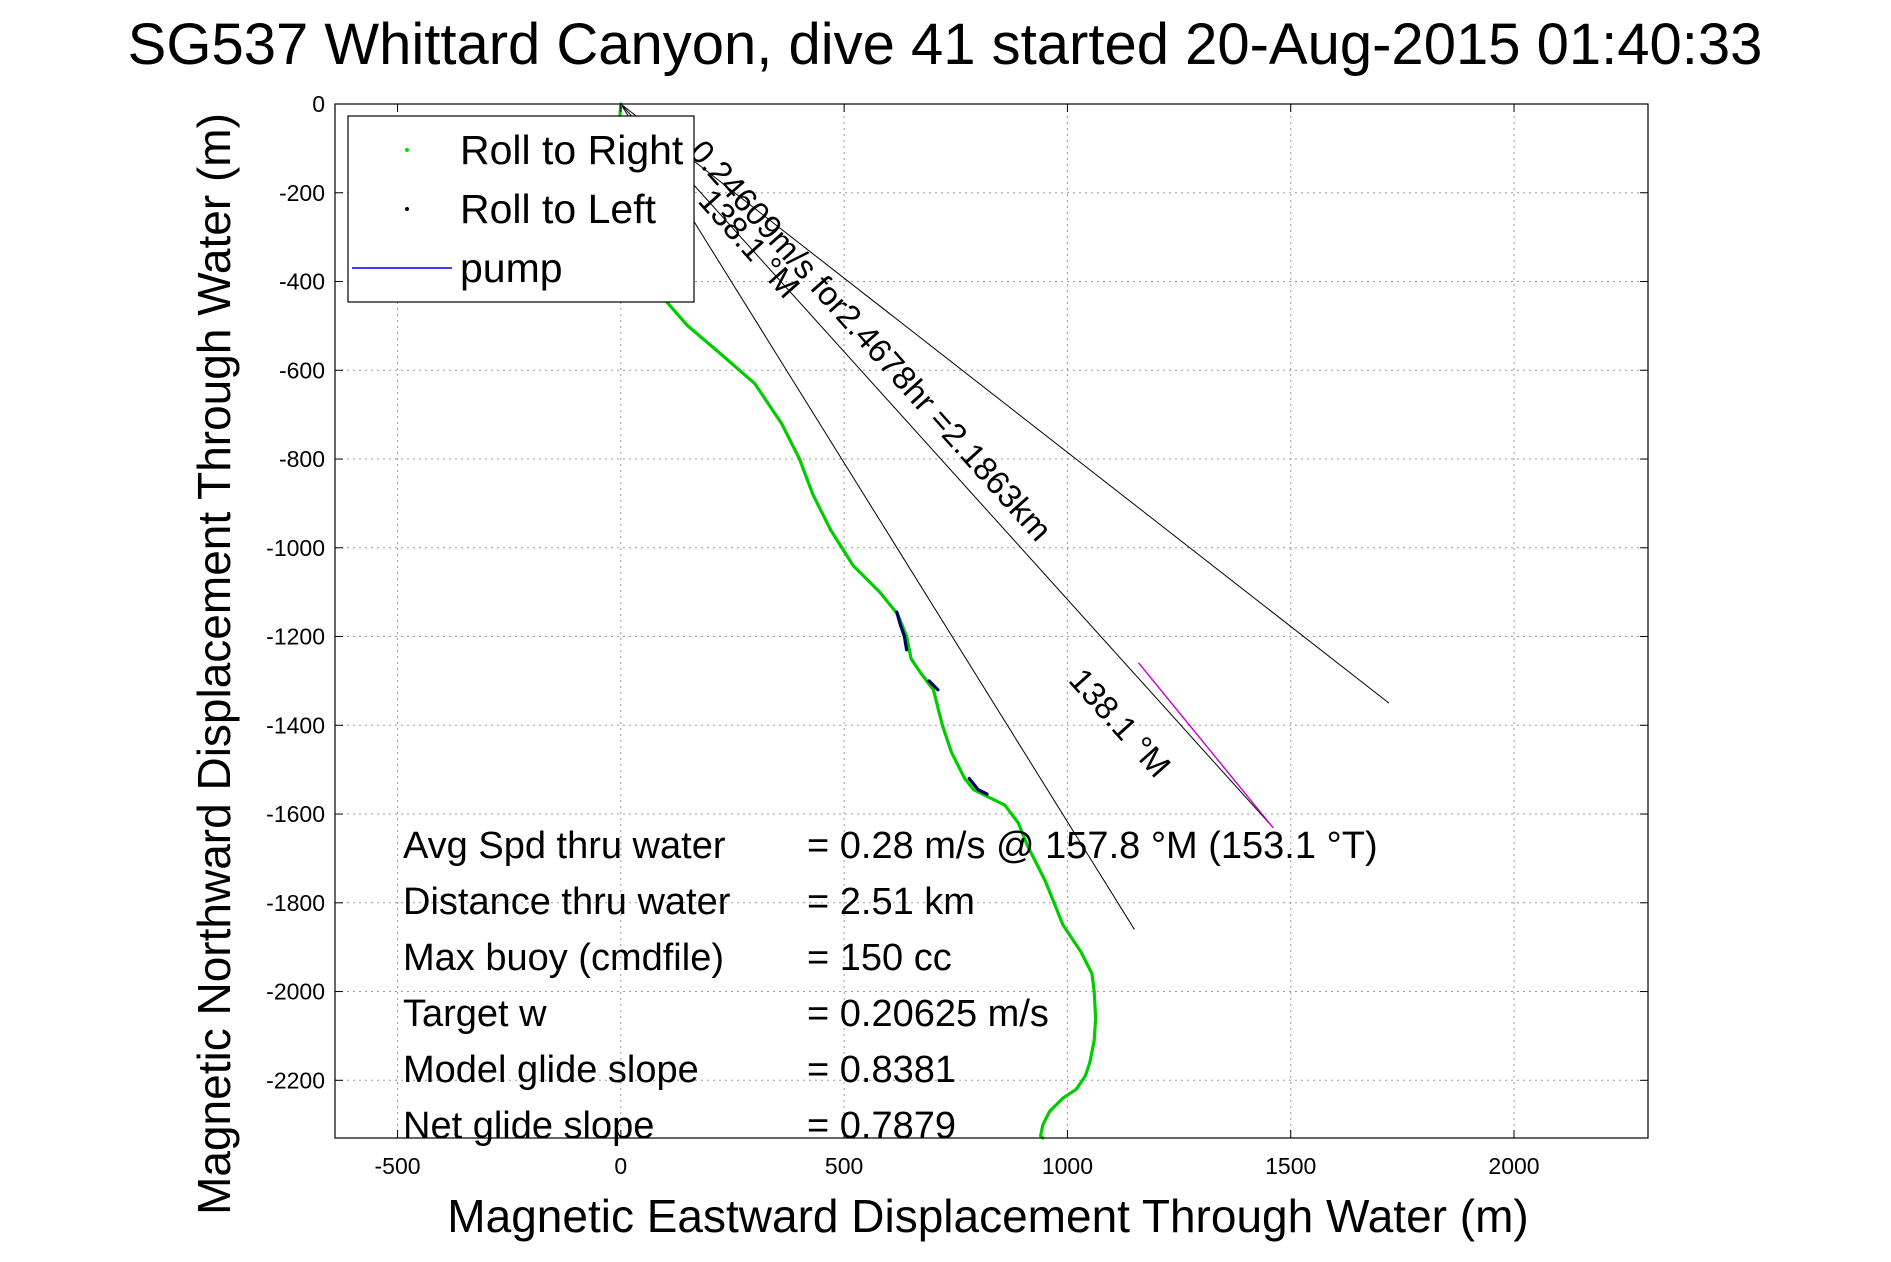 The image size is (1891, 1262). I want to click on stat-value: = 0.7879, so click(881, 1126).